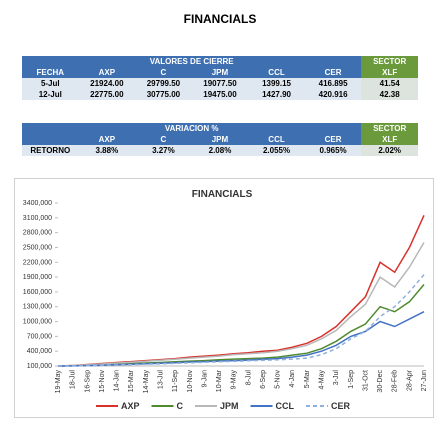 The width and height of the screenshot is (440, 426). Describe the element at coordinates (50, 139) in the screenshot. I see `empty-cell` at that location.